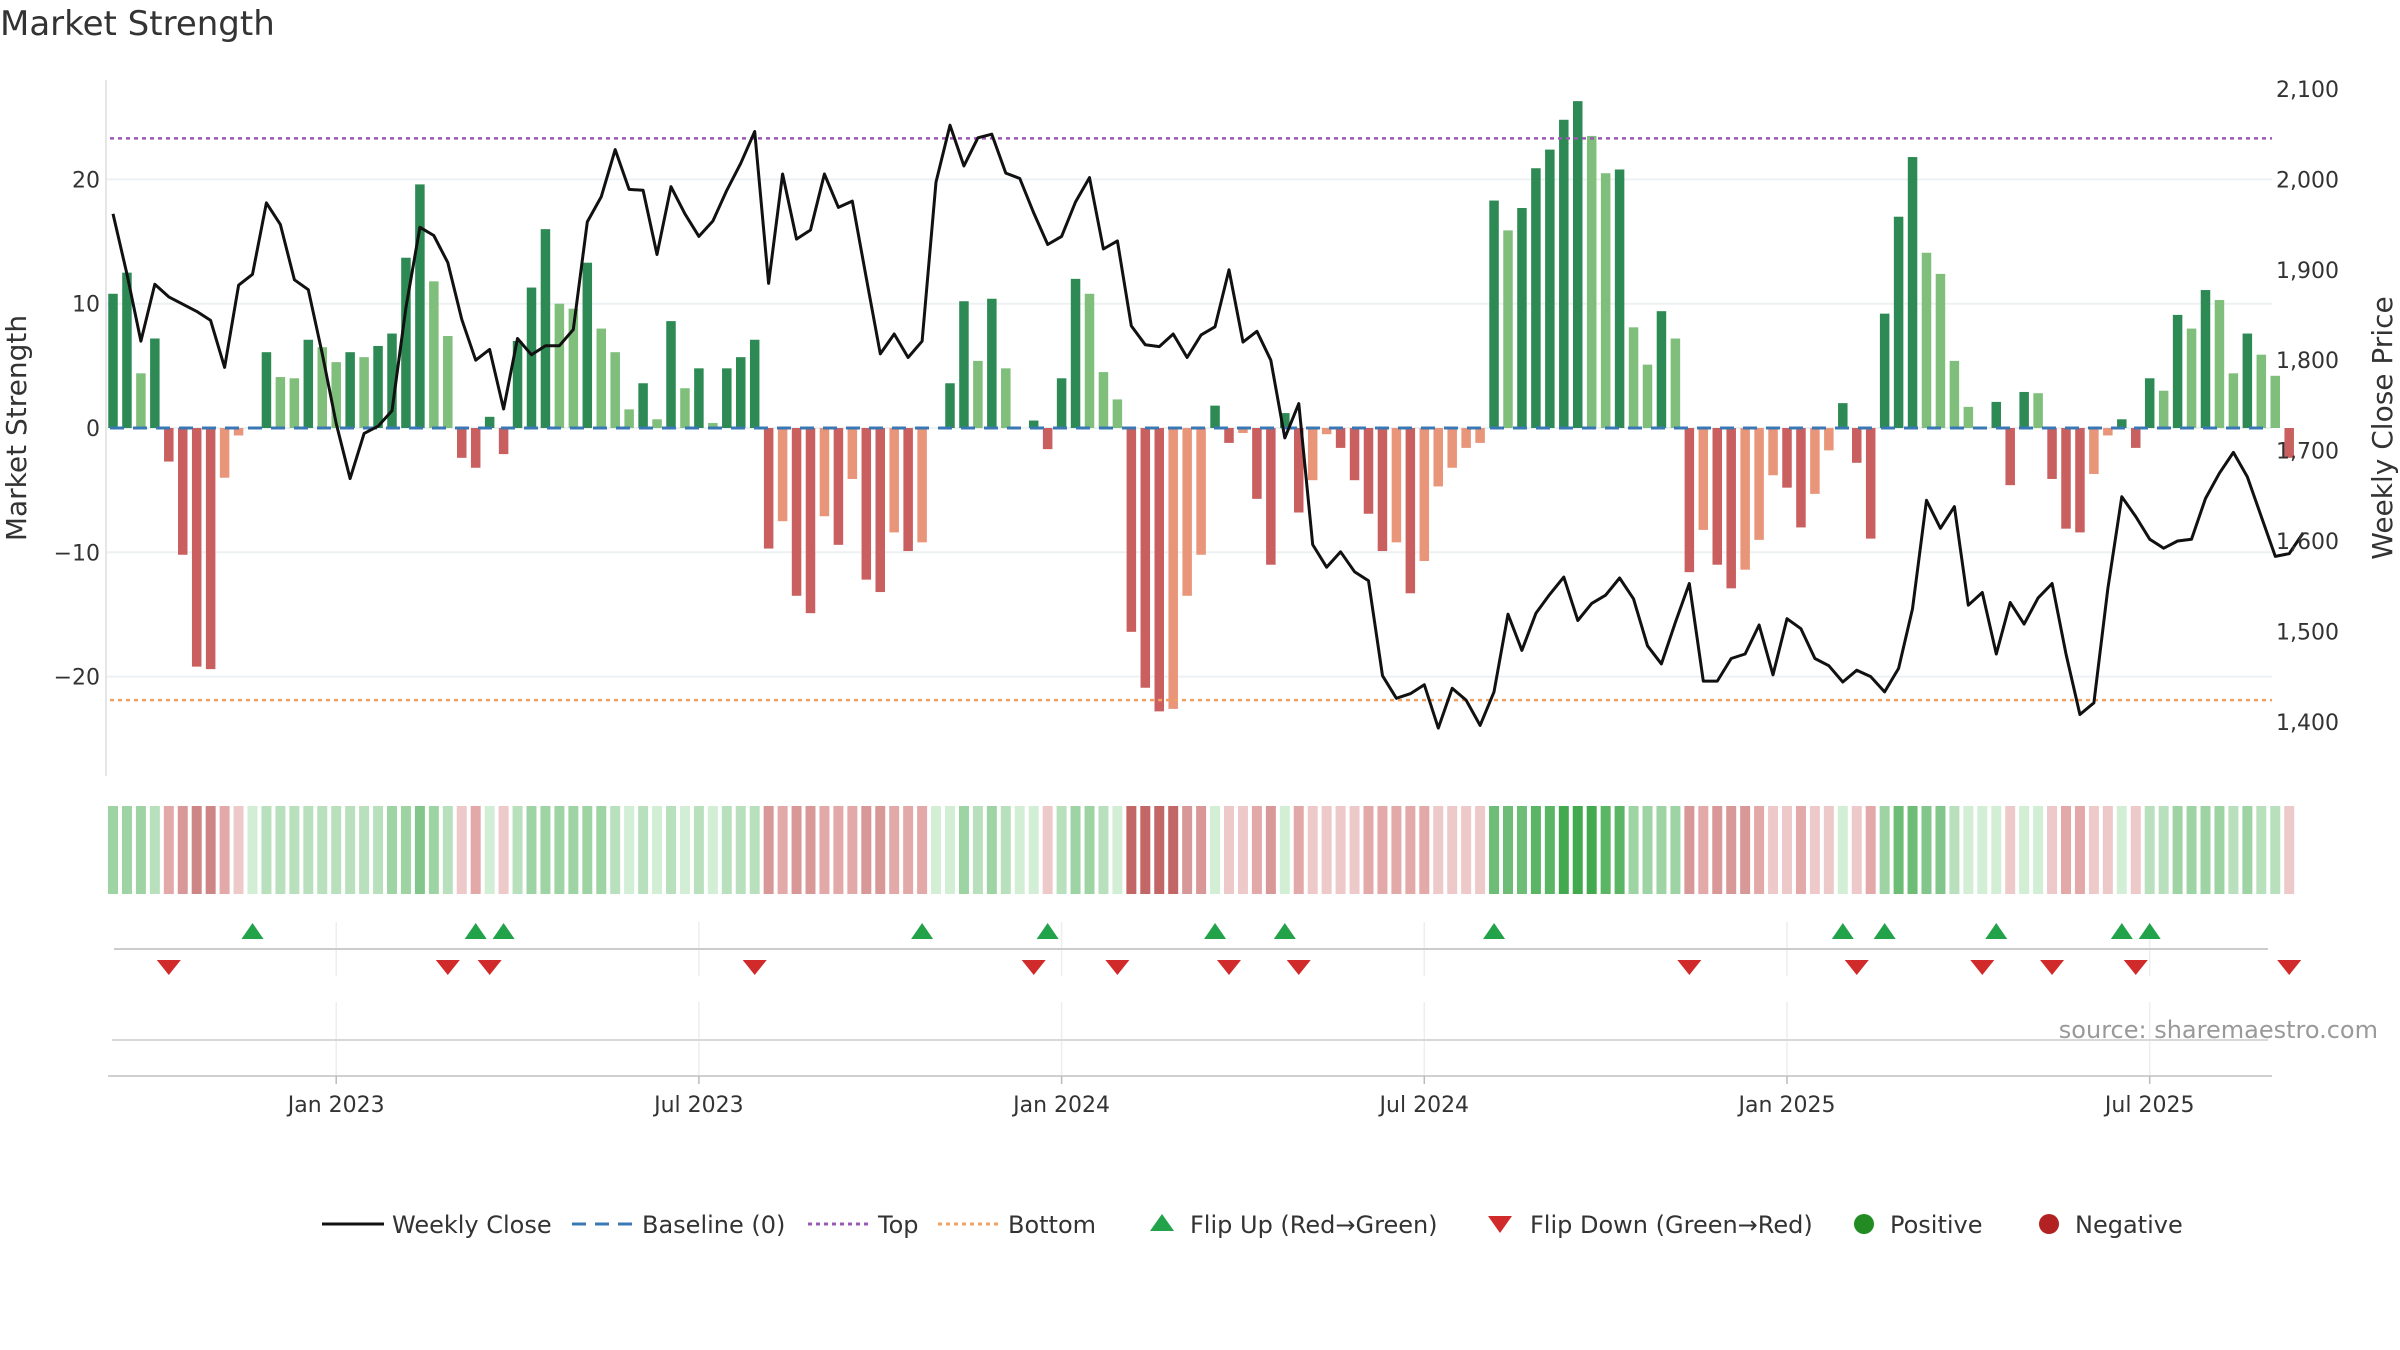  I want to click on regime-strip, so click(1201, 850).